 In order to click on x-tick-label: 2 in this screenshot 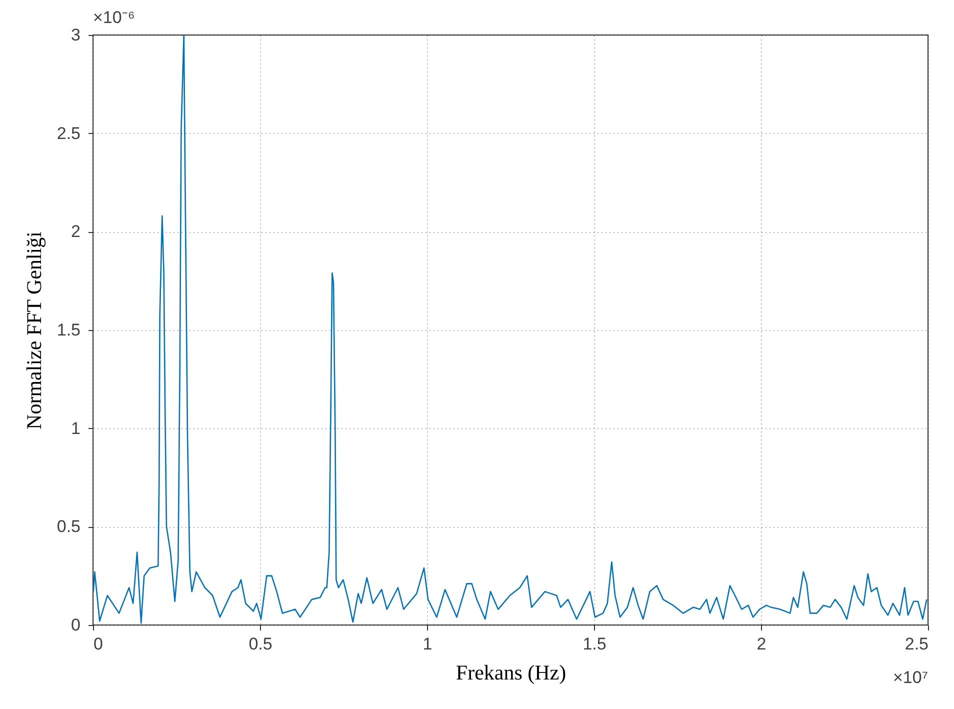, I will do `click(761, 644)`.